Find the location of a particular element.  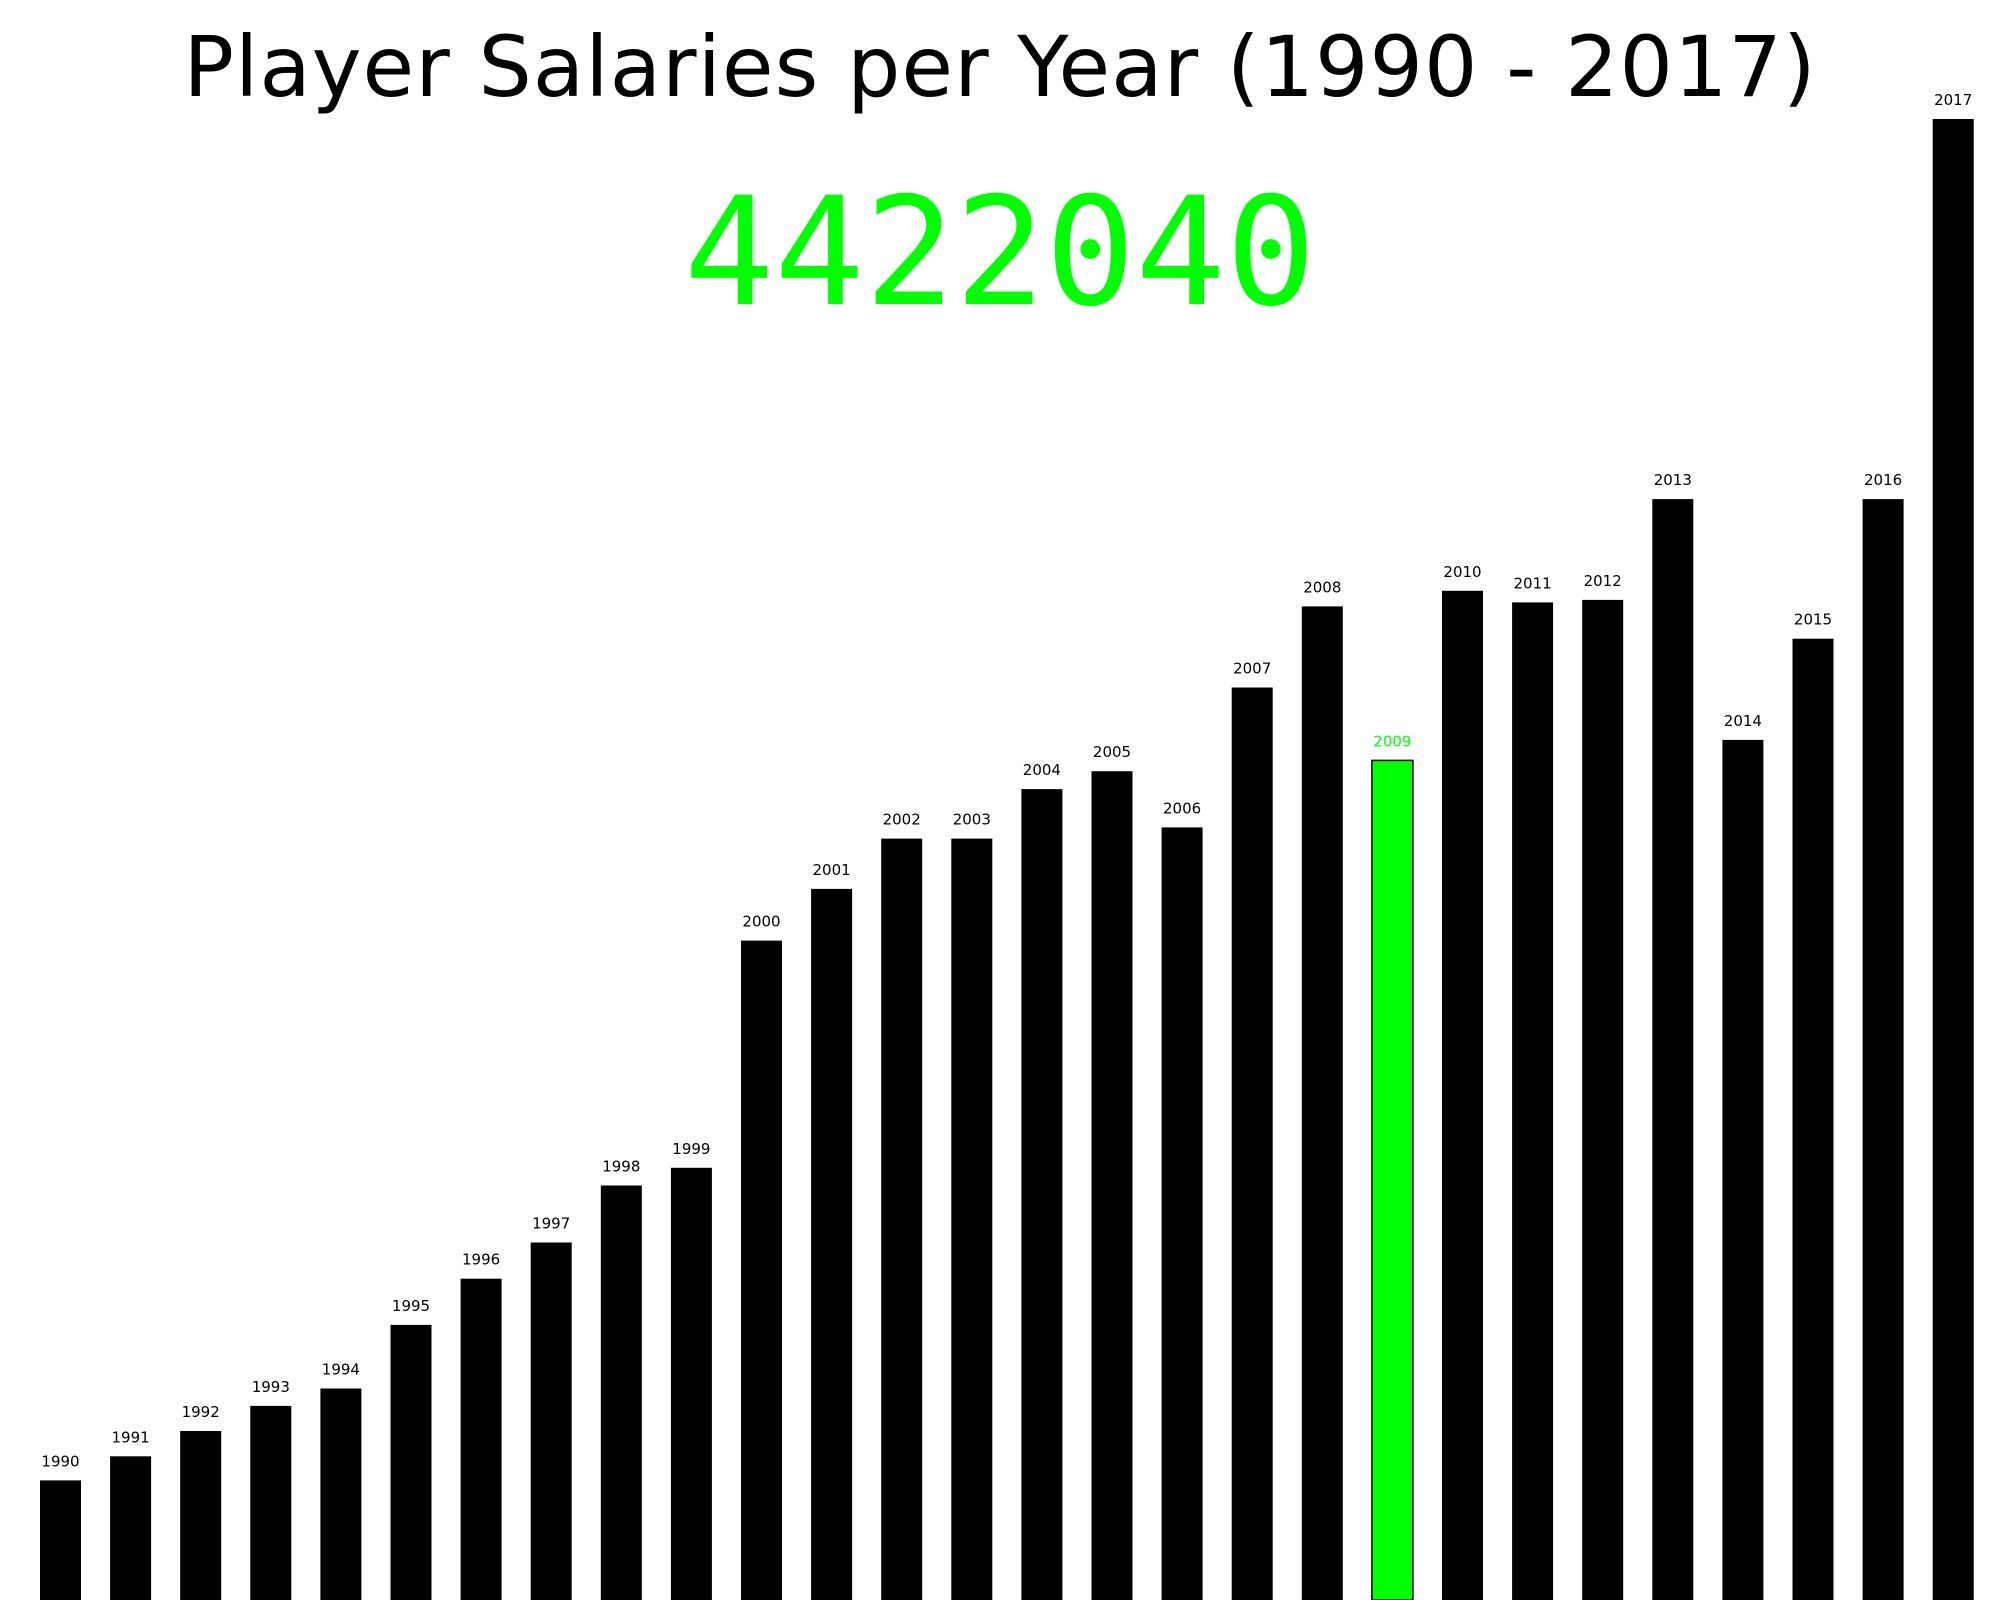

bar-2016 is located at coordinates (1883, 1049).